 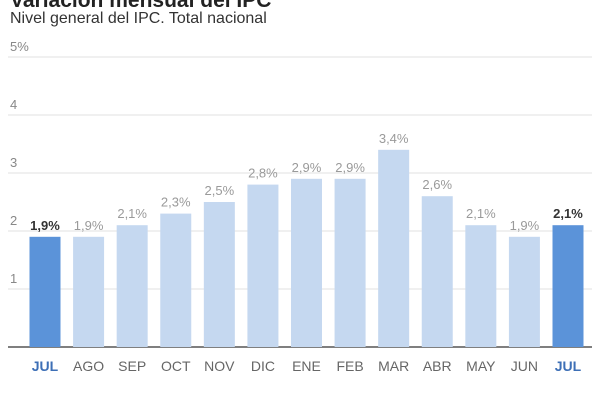 I want to click on data-label: 2,6%, so click(x=437, y=184).